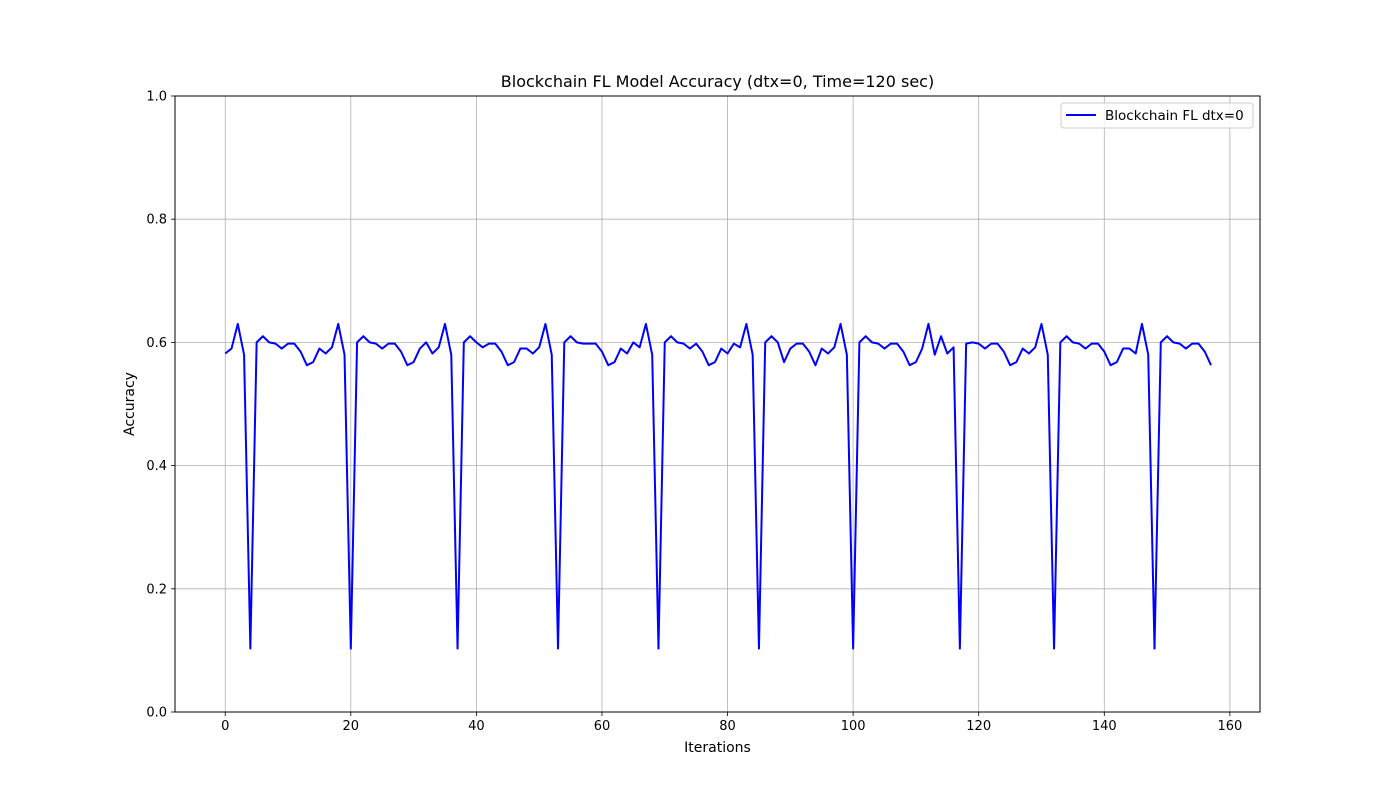  What do you see at coordinates (156, 713) in the screenshot?
I see `y-tick-label: 0.0` at bounding box center [156, 713].